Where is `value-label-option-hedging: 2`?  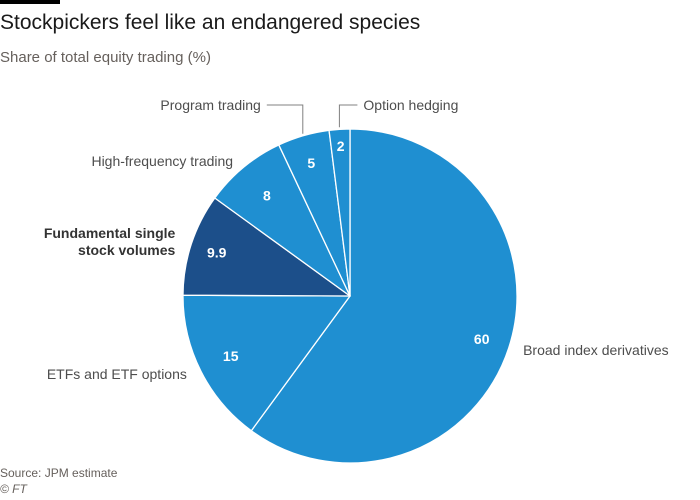 value-label-option-hedging: 2 is located at coordinates (341, 146).